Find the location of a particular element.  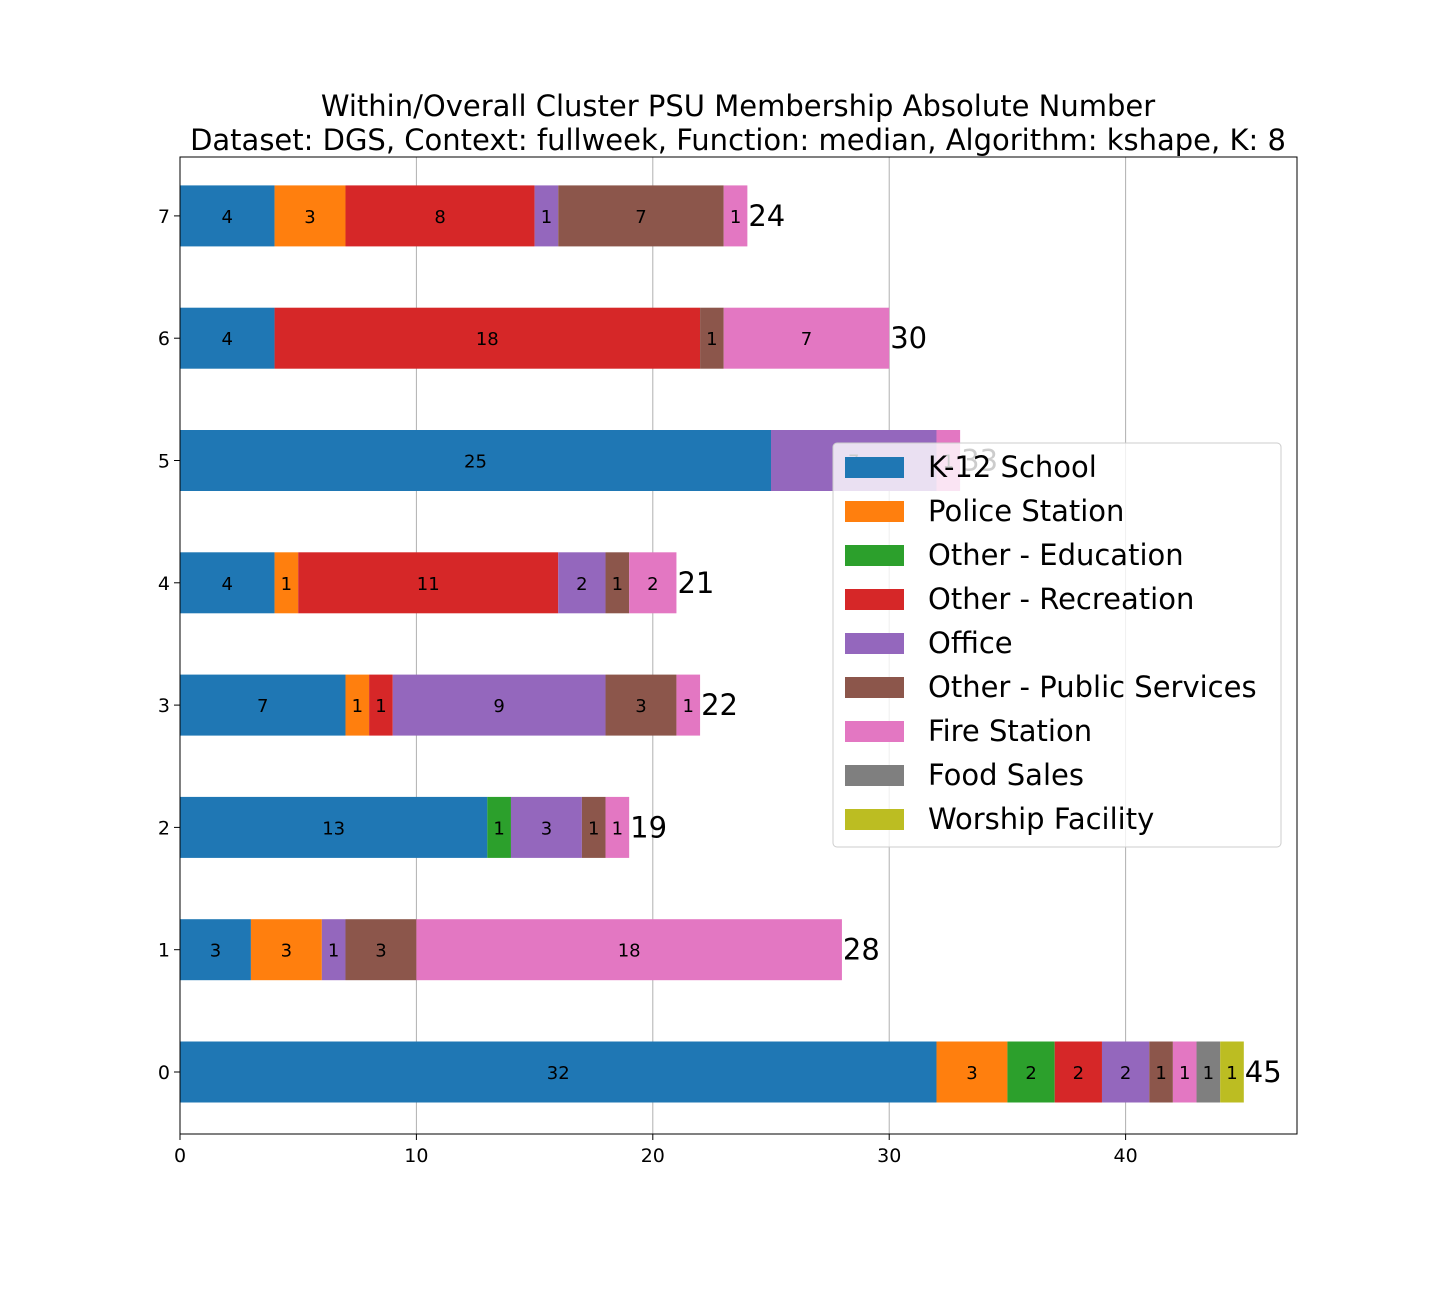

segment-value-label: 11 is located at coordinates (428, 584).